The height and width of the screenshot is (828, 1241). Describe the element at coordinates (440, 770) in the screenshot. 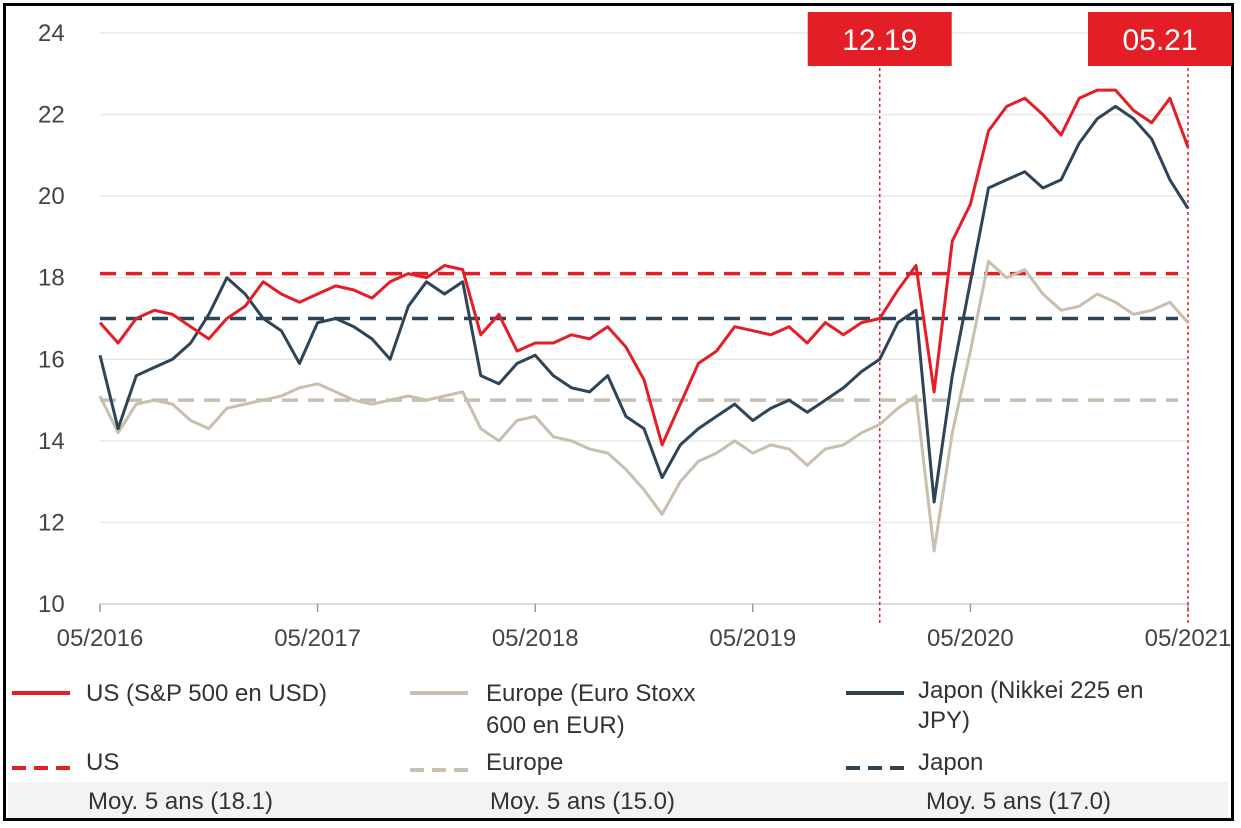

I see `legend-europe-avg-swatch` at that location.